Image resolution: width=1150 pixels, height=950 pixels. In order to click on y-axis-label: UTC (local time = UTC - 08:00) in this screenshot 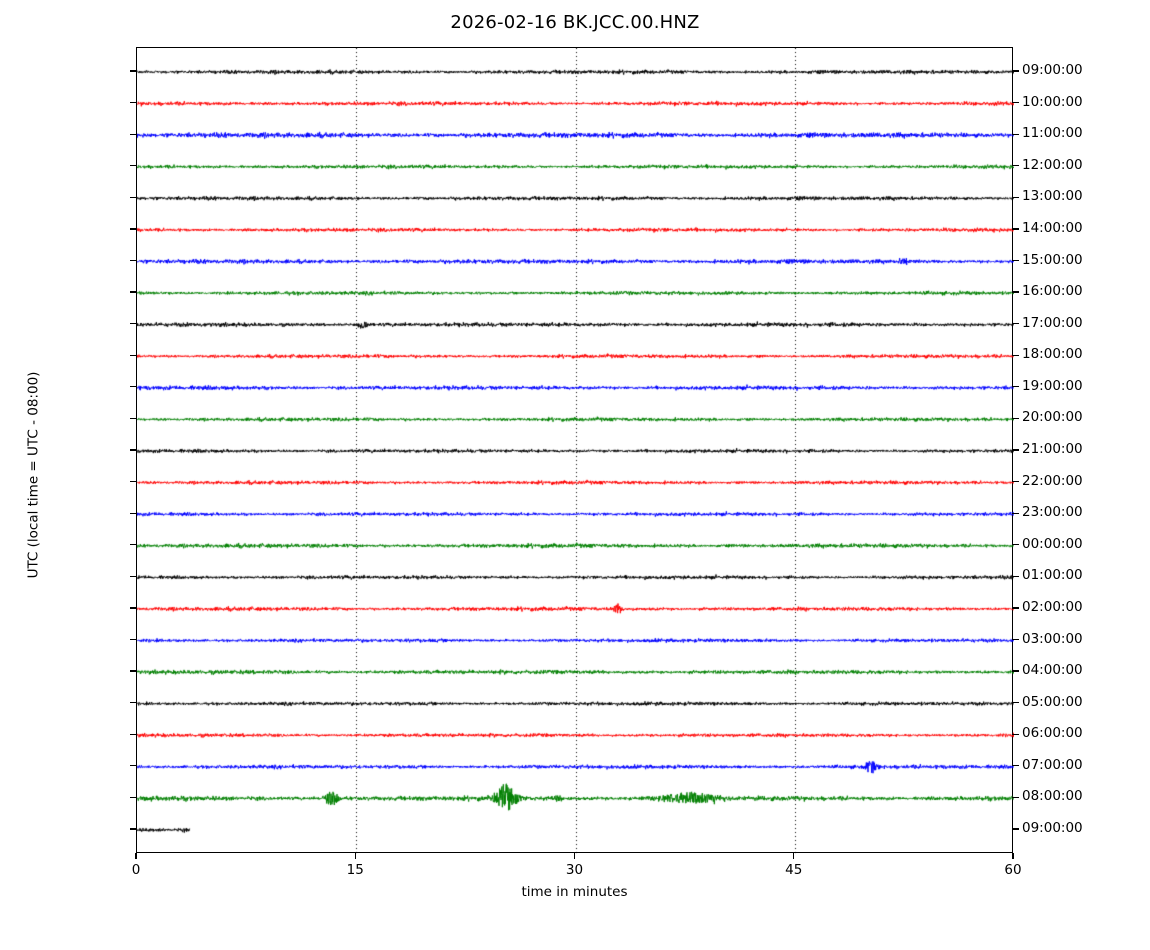, I will do `click(33, 475)`.